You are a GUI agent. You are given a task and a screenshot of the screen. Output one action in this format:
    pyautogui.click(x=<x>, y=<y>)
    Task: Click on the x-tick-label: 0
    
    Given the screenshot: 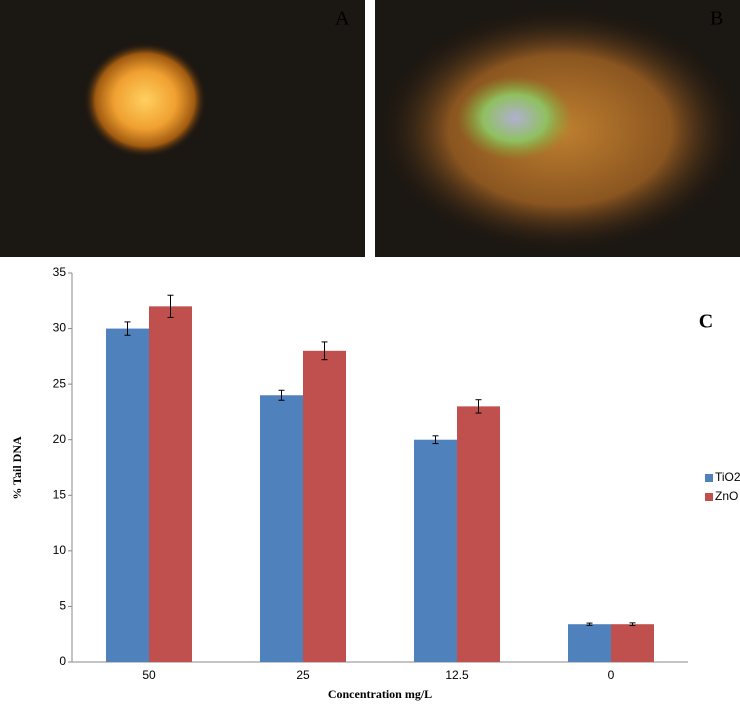 What is the action you would take?
    pyautogui.click(x=611, y=675)
    